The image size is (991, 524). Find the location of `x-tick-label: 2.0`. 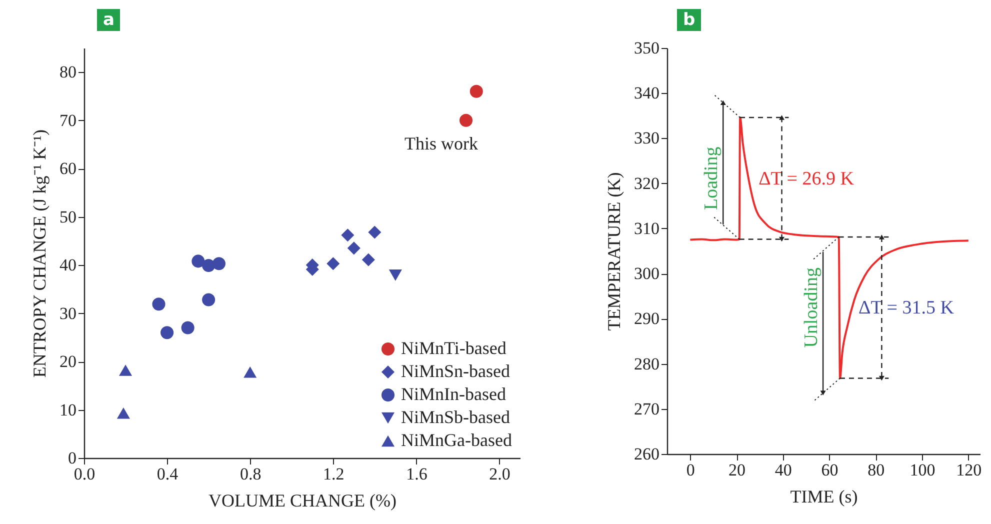

x-tick-label: 2.0 is located at coordinates (499, 474).